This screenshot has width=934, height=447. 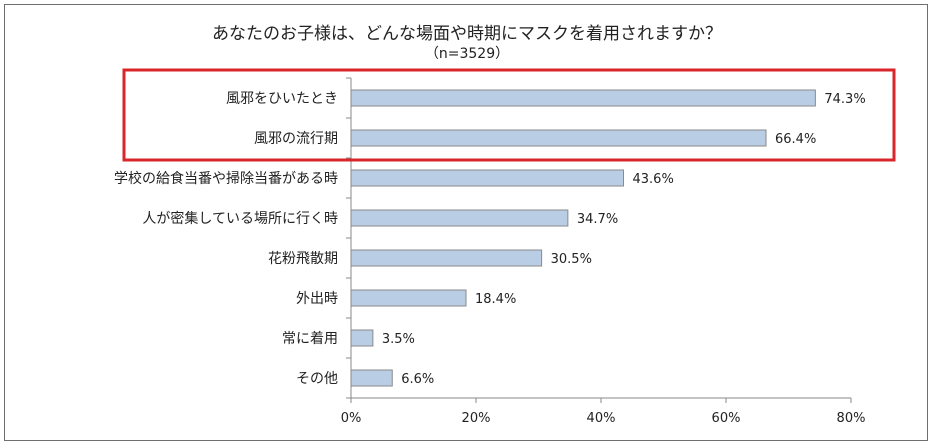 I want to click on x-tick-label: 60%, so click(x=726, y=418).